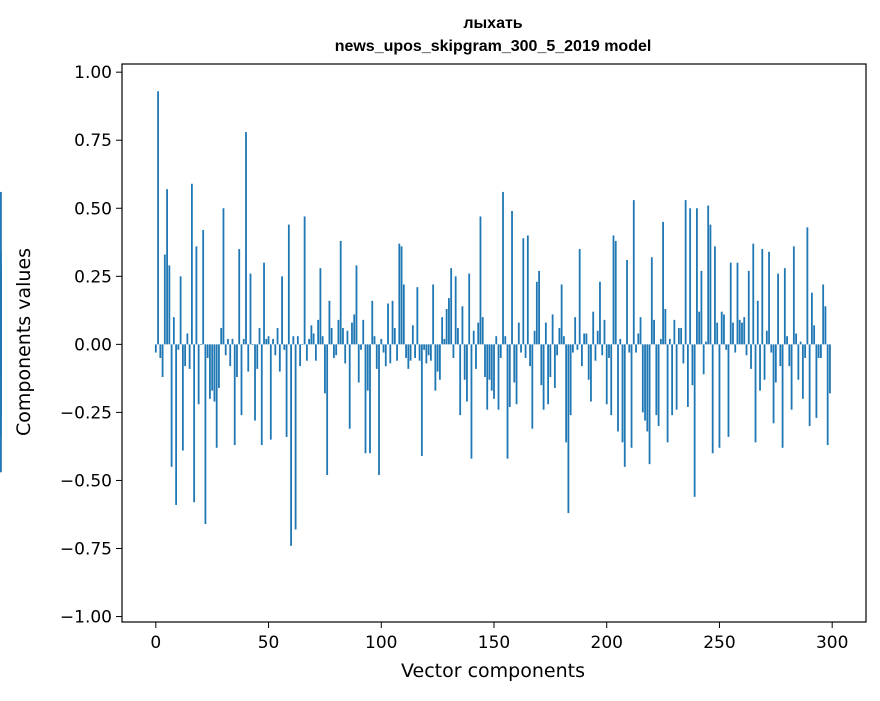 The width and height of the screenshot is (880, 701). Describe the element at coordinates (93, 277) in the screenshot. I see `y-tick-label: 0.25` at that location.